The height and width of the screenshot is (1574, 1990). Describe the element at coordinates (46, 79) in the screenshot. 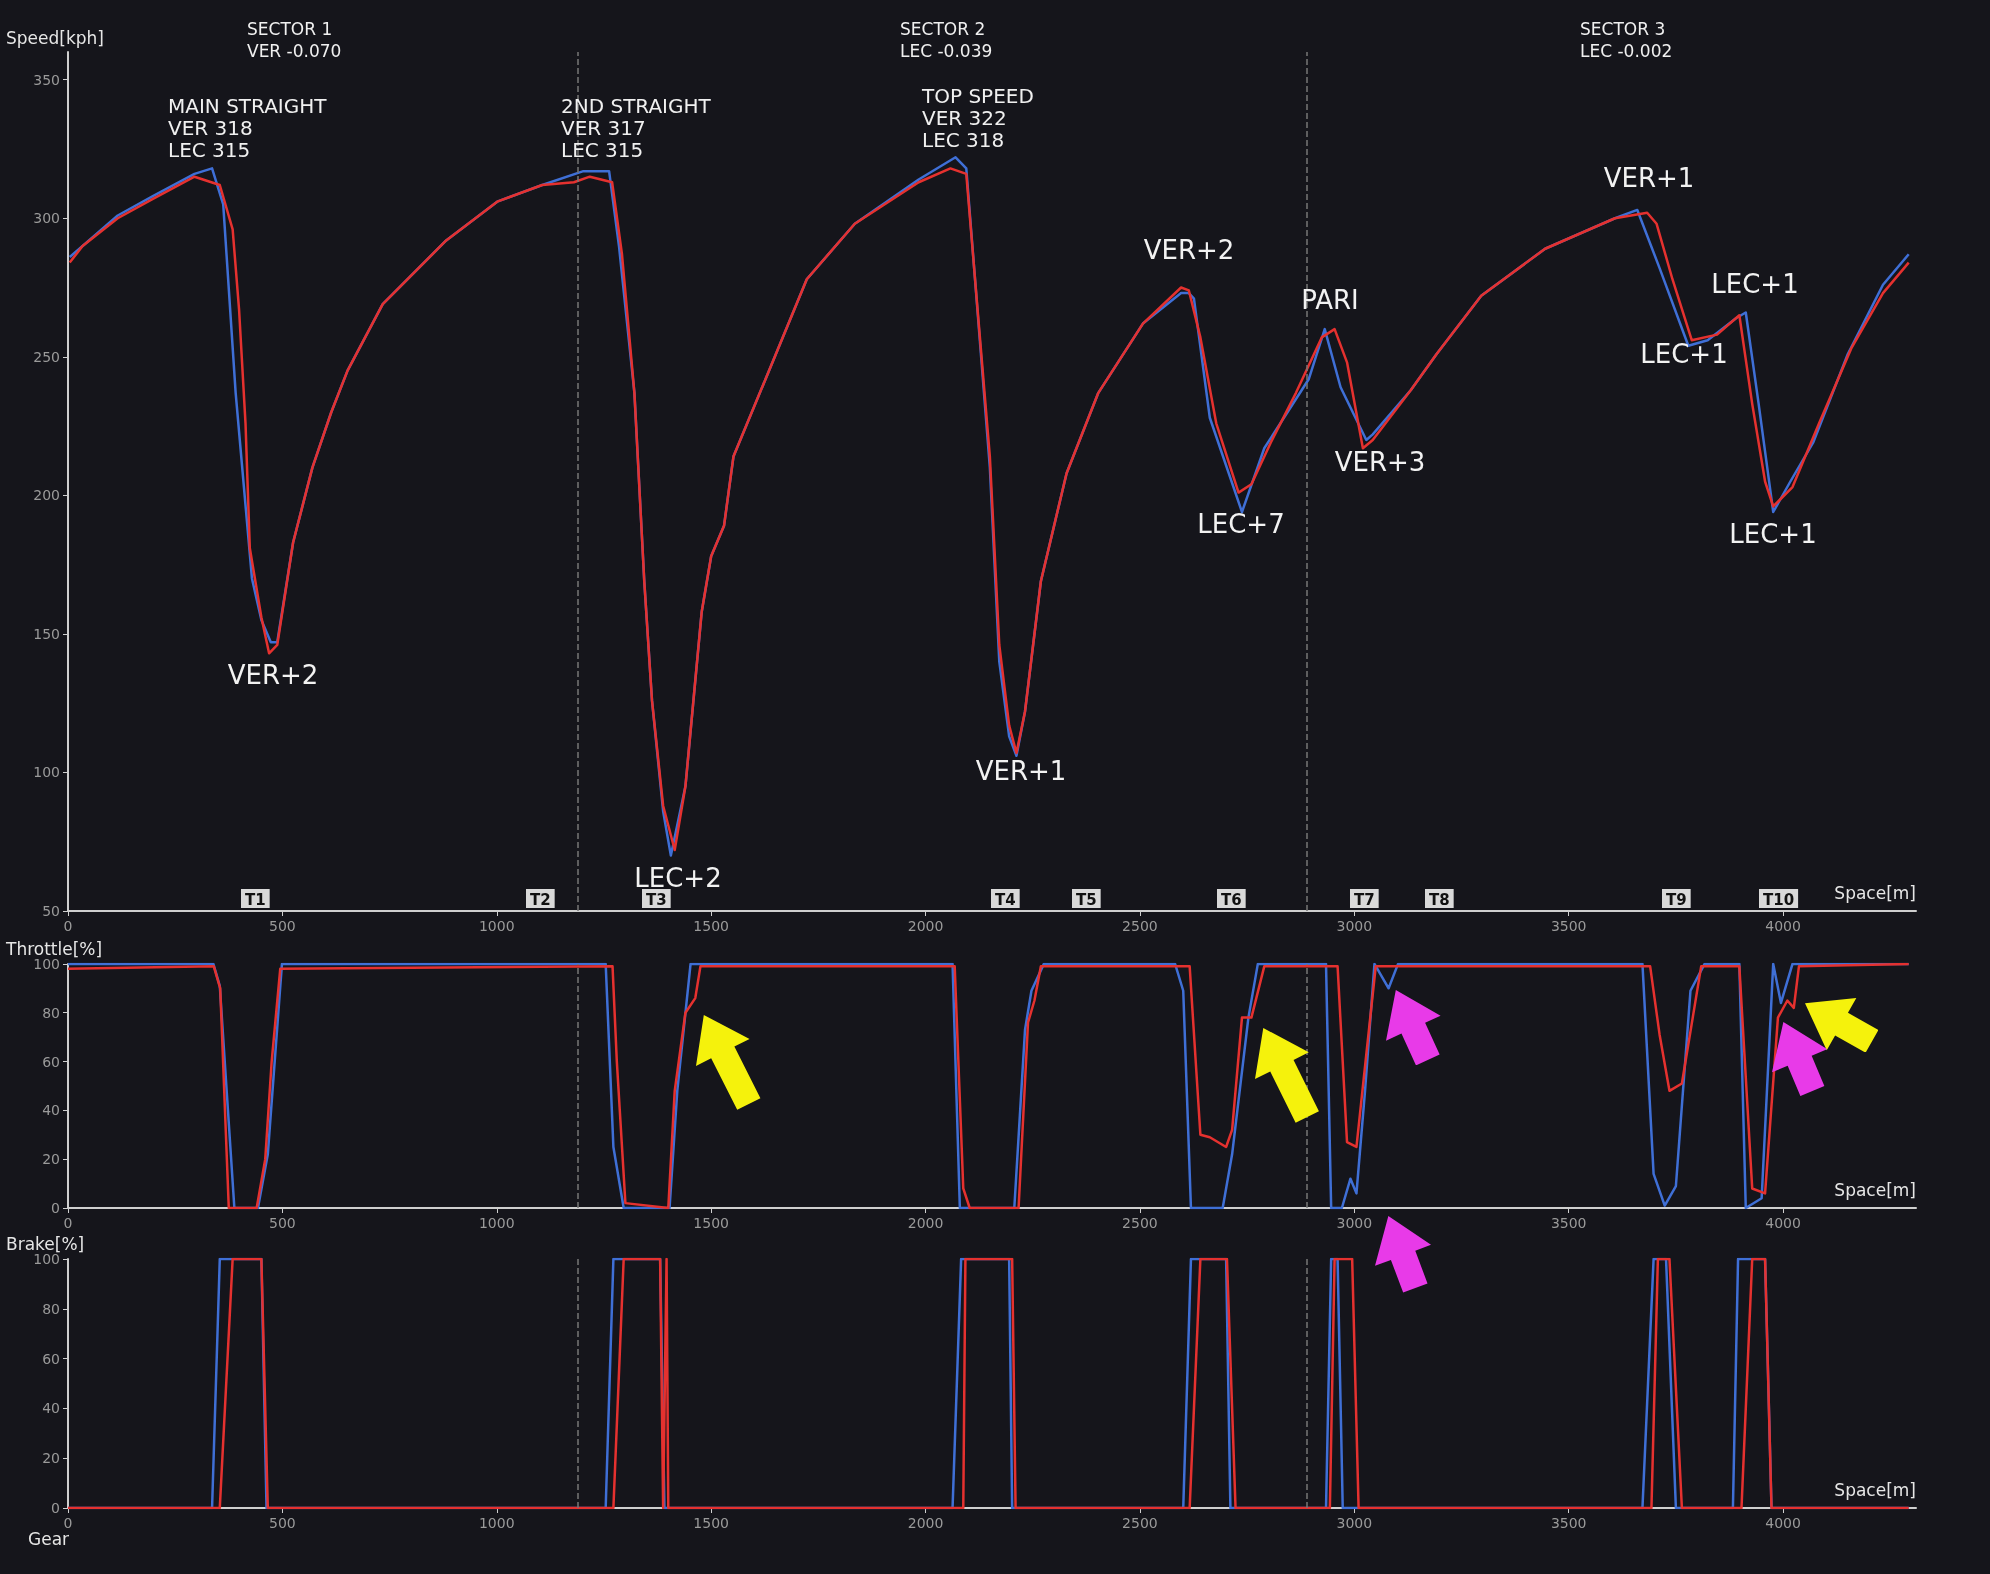

I see `y-tick-label: 350` at that location.